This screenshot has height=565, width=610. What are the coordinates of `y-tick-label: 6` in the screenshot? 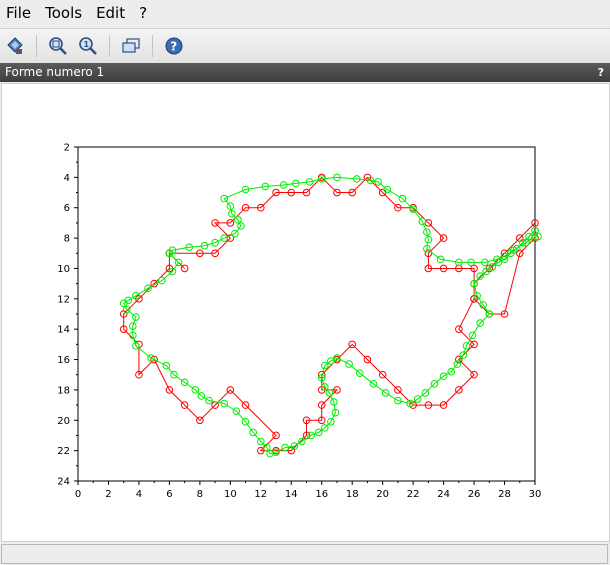 It's located at (67, 208).